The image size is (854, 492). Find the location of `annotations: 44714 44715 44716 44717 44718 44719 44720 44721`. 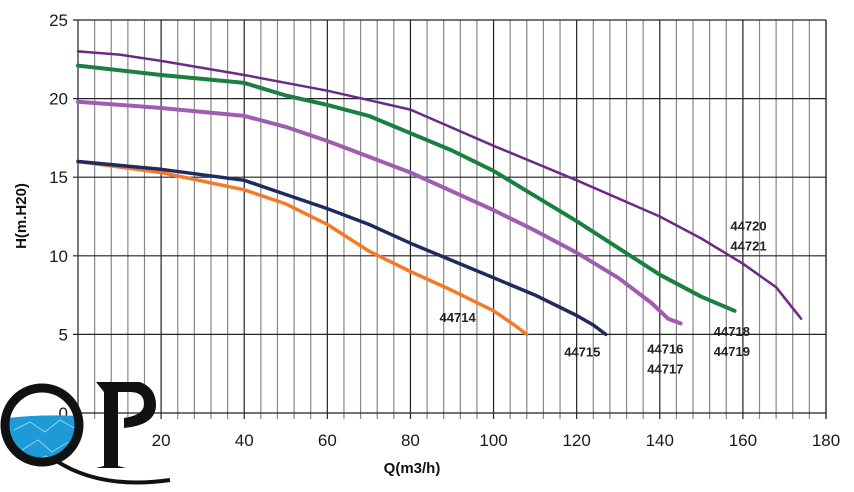

annotations: 44714 44715 44716 44717 44718 44719 44720 44721 is located at coordinates (603, 298).